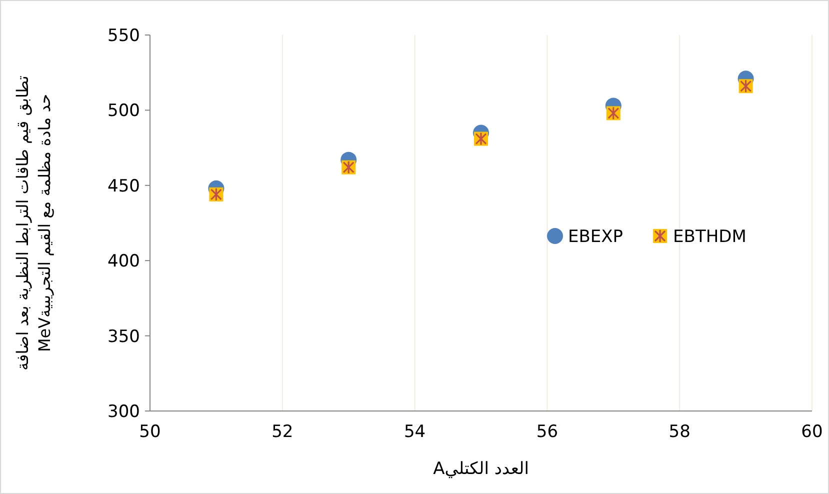 The height and width of the screenshot is (494, 829). I want to click on x-tick-label: 54, so click(415, 432).